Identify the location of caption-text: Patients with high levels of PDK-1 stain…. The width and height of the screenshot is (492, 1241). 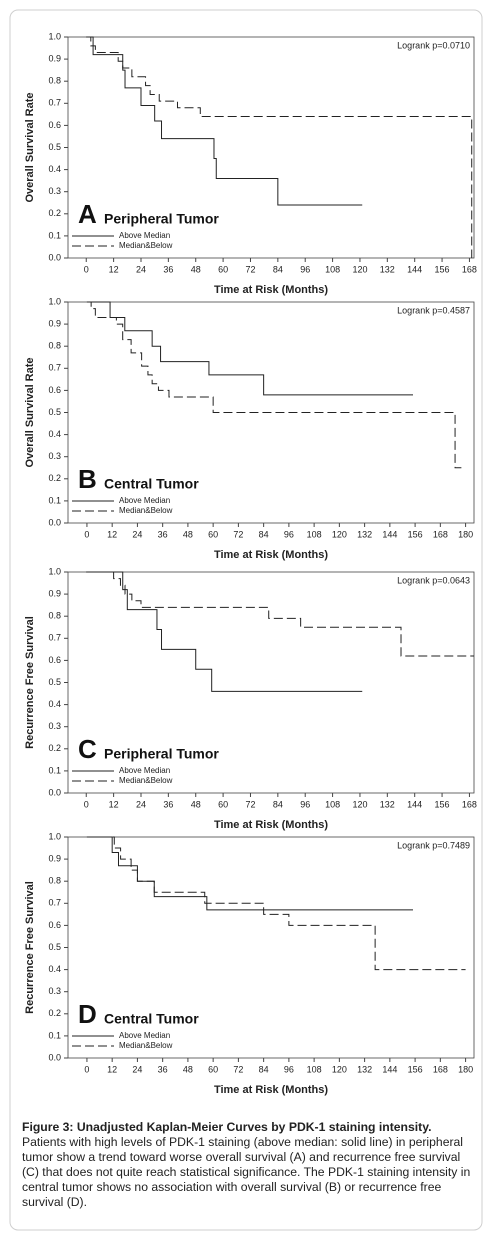
(246, 1172).